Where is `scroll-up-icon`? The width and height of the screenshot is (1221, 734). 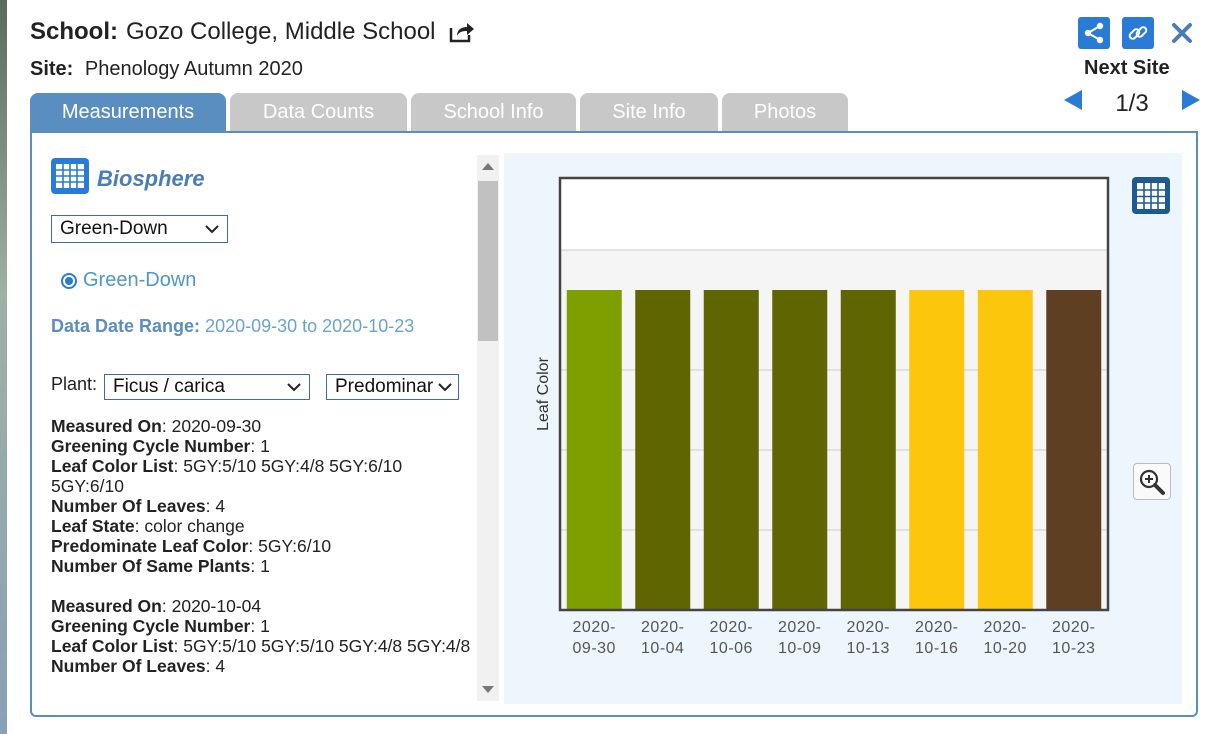
scroll-up-icon is located at coordinates (488, 166).